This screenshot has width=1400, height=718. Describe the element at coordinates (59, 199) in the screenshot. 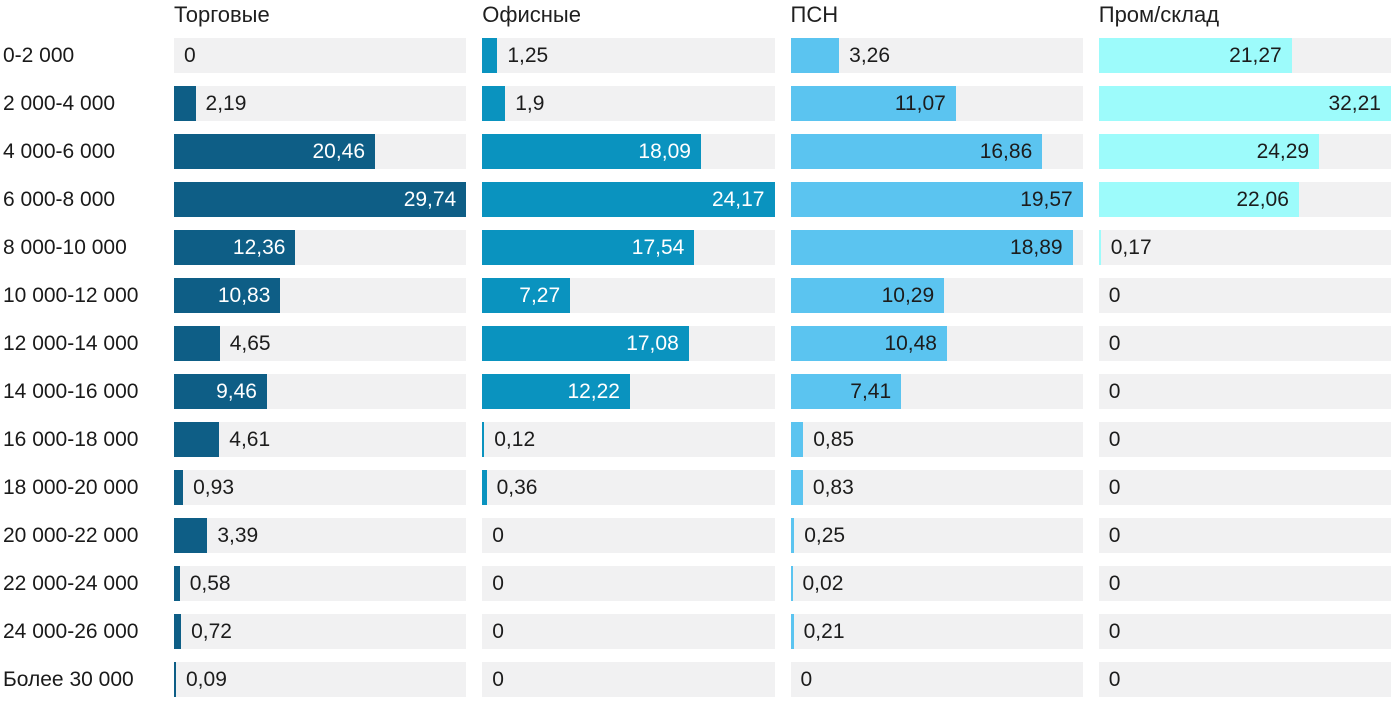

I see `category-label: 6 000-8 000` at that location.